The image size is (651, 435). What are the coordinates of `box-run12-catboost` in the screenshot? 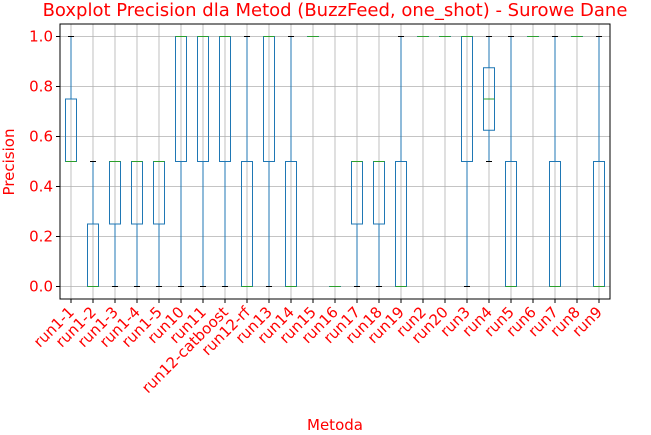 It's located at (225, 161).